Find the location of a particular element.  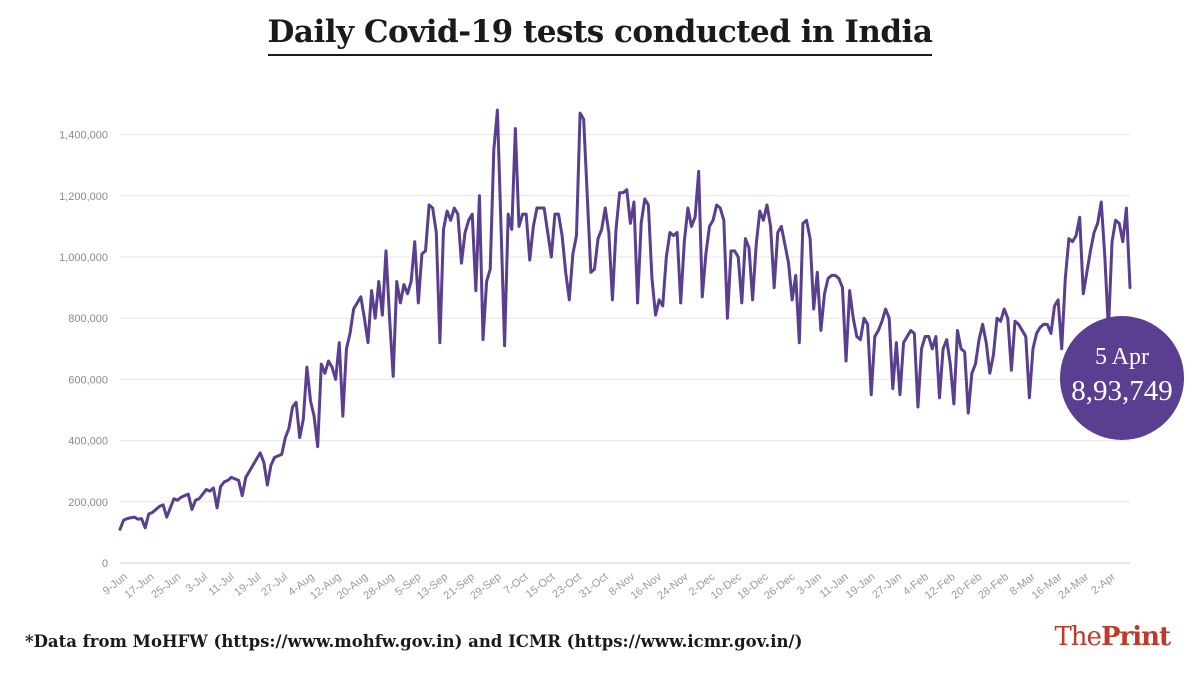

x-tick-label: 28-Aug is located at coordinates (379, 586).